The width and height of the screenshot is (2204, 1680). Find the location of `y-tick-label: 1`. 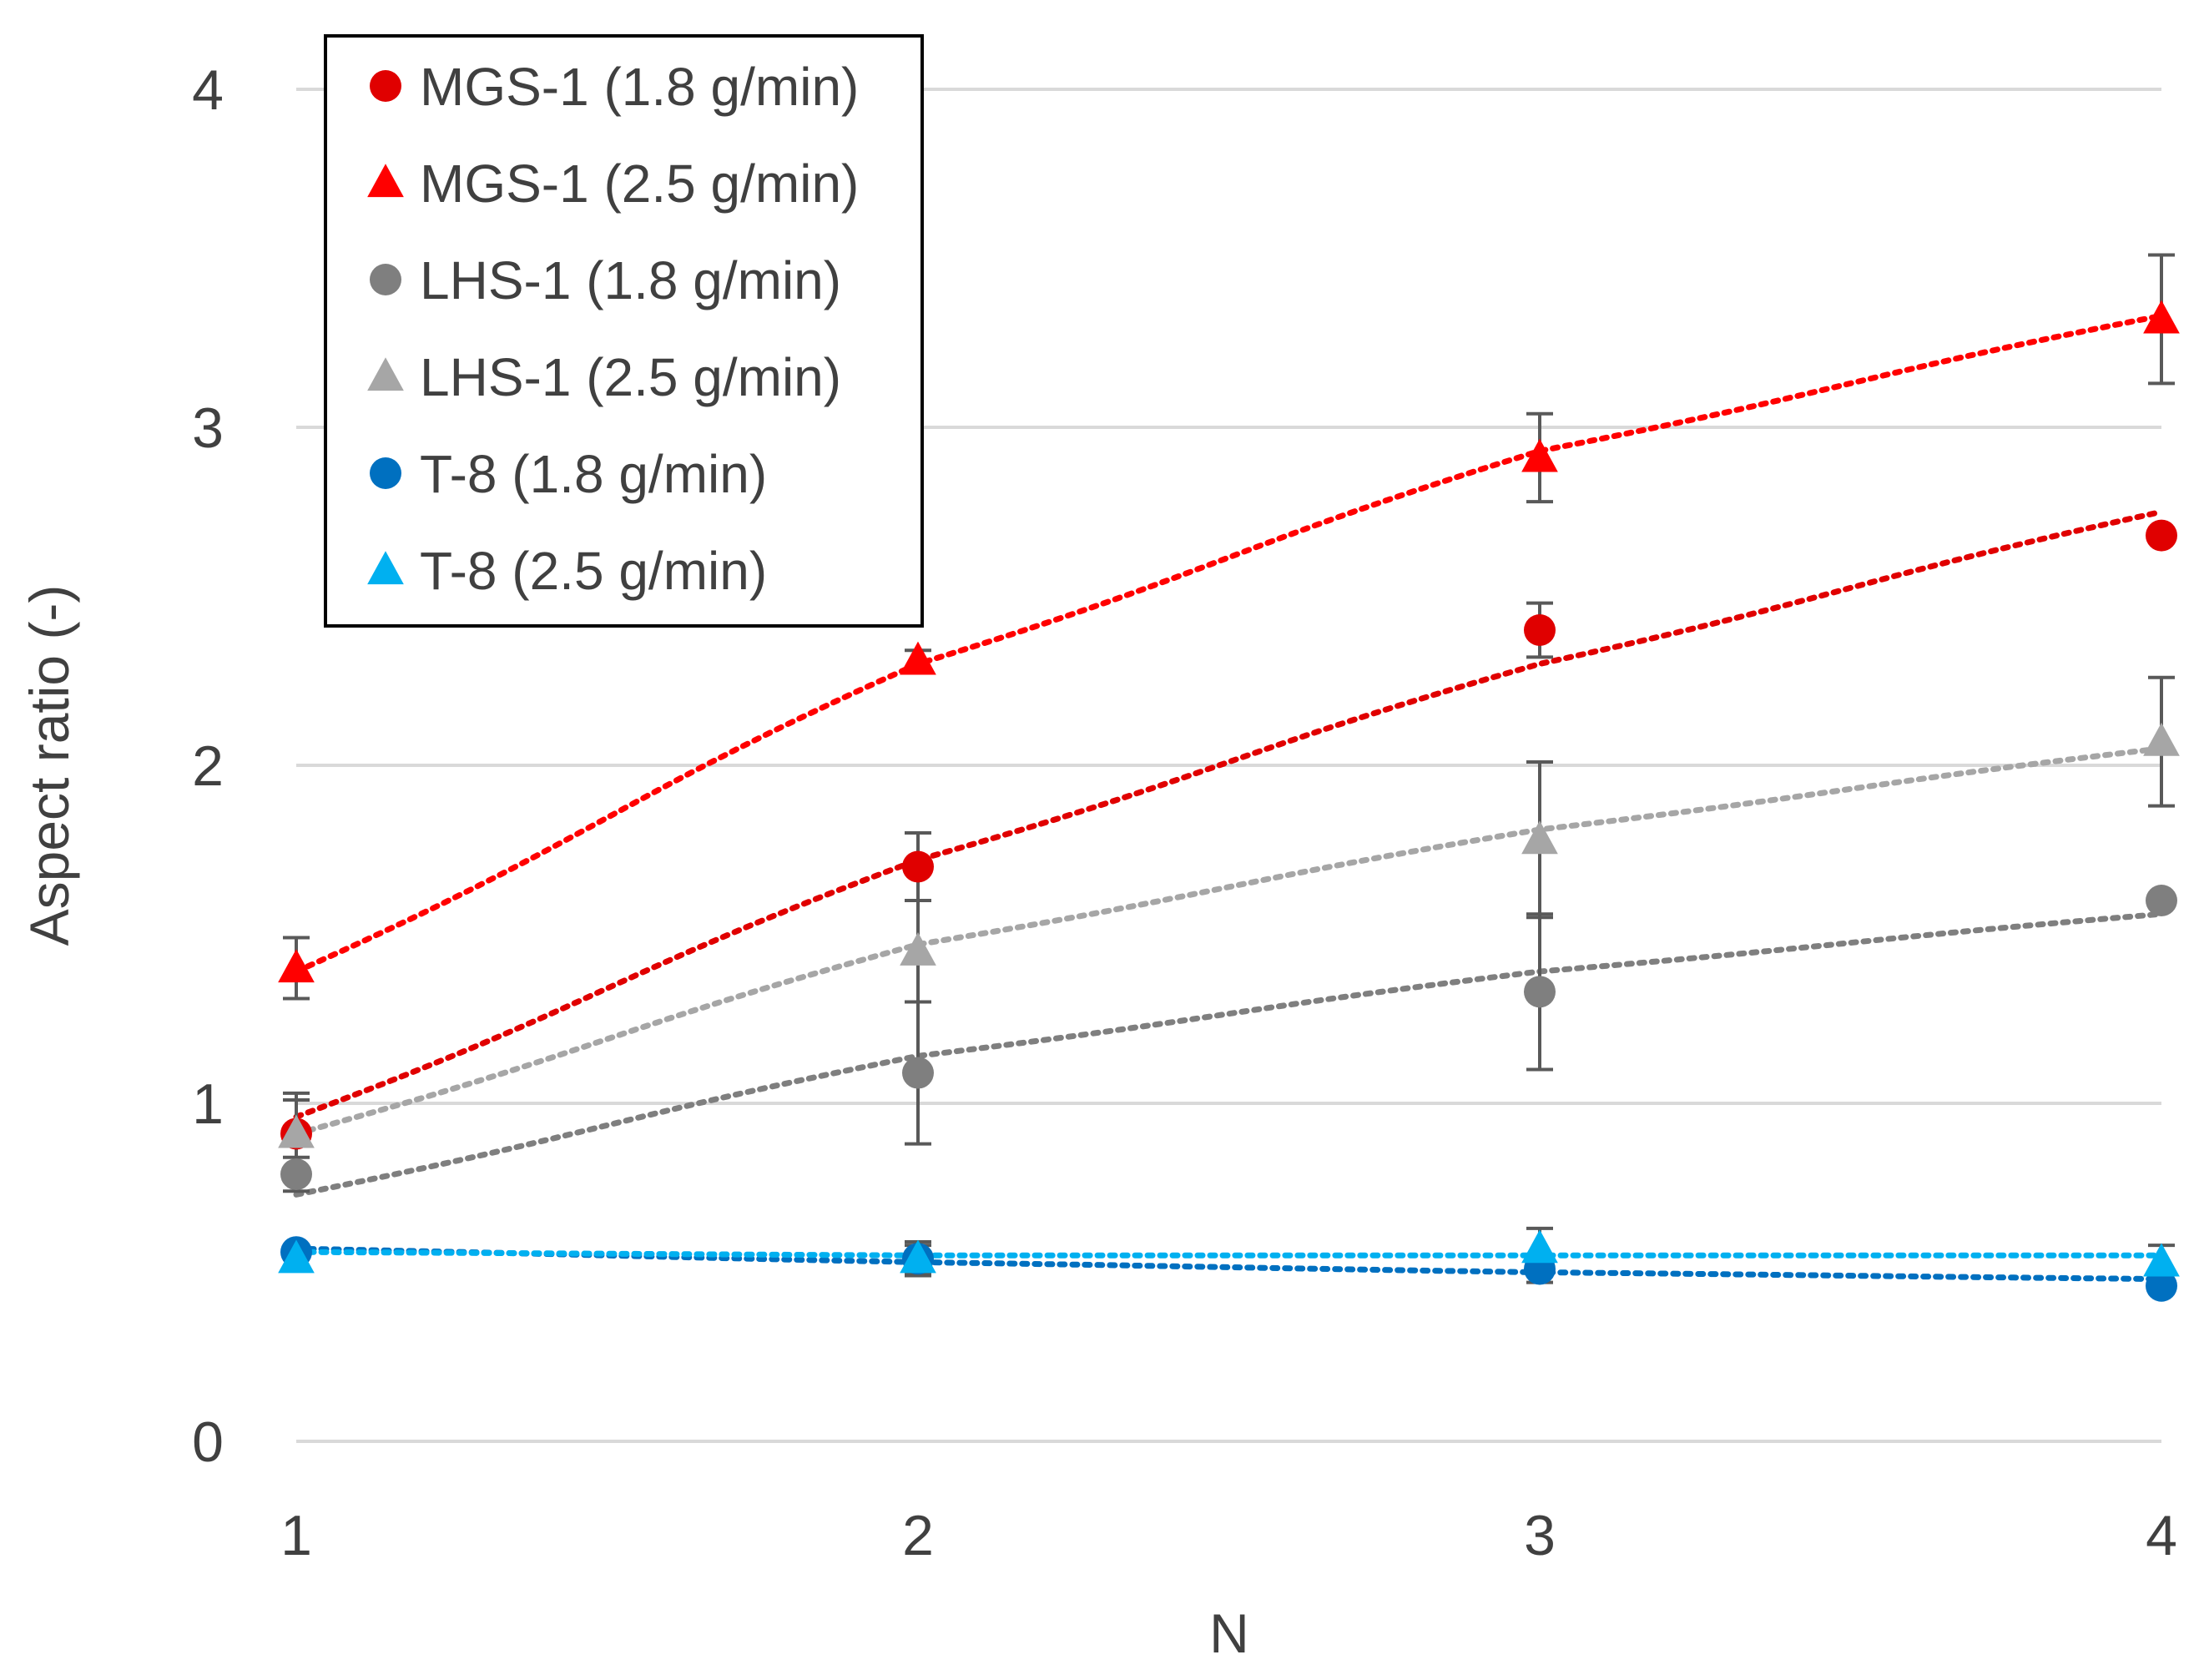

y-tick-label: 1 is located at coordinates (208, 1104).